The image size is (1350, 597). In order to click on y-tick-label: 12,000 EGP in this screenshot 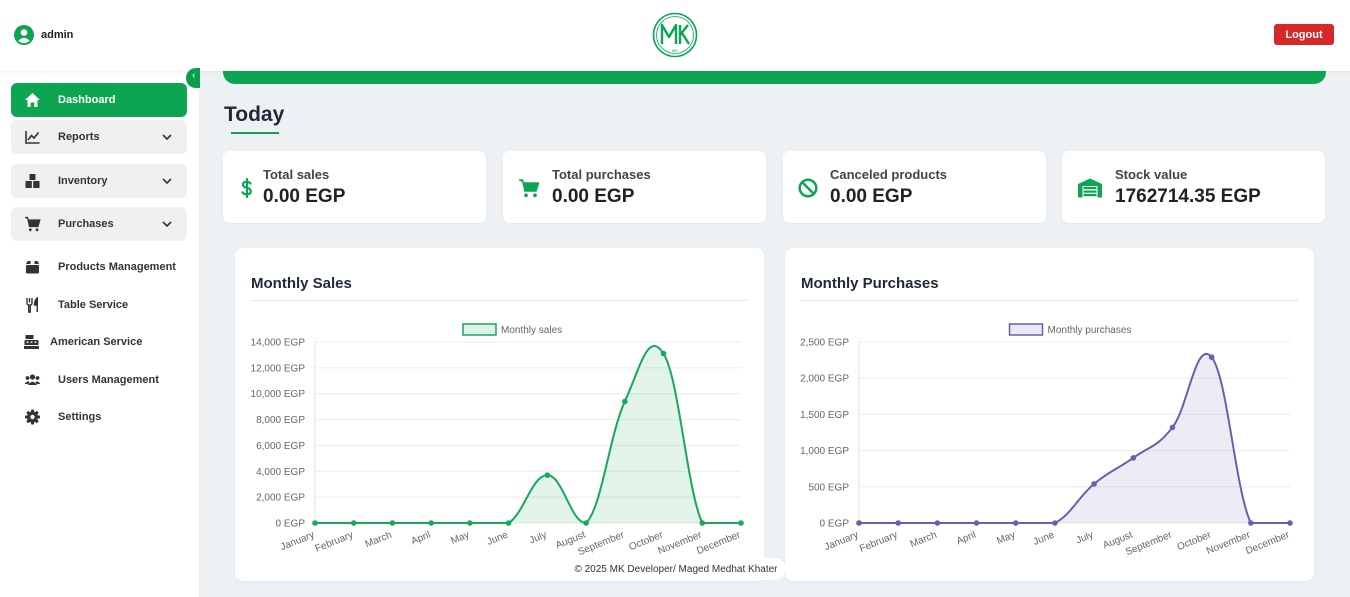, I will do `click(278, 368)`.